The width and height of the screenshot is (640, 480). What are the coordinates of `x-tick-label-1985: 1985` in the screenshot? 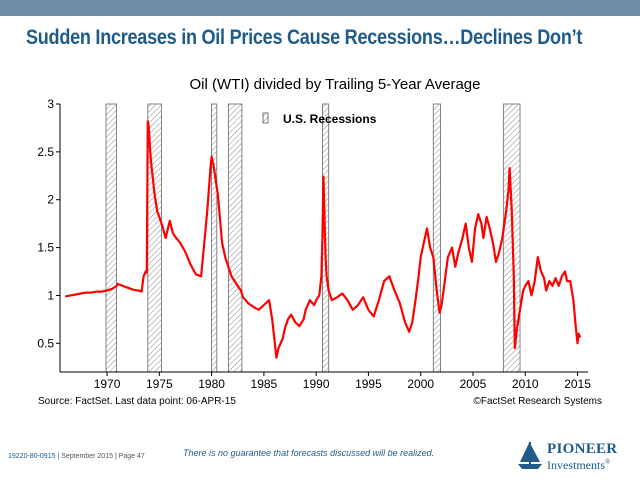 It's located at (264, 384).